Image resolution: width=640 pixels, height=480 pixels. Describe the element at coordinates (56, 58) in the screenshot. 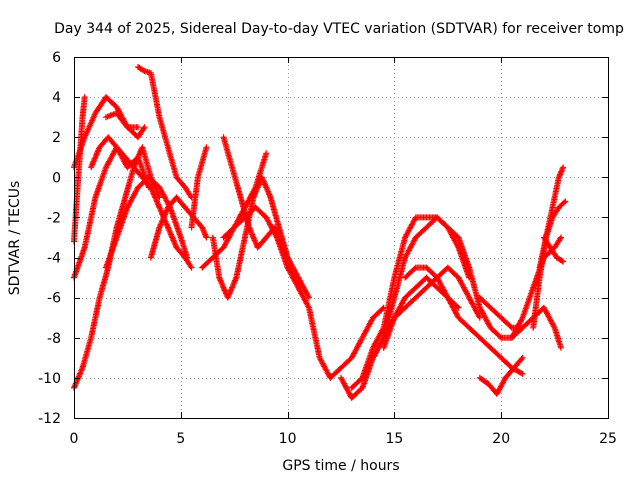

I see `y-tick-label: 6` at that location.